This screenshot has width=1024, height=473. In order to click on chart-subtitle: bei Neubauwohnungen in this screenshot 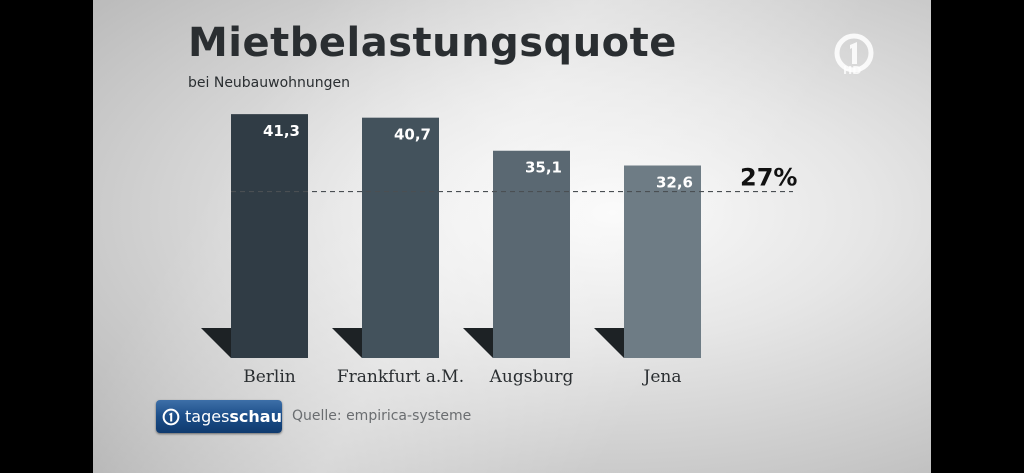, I will do `click(269, 83)`.